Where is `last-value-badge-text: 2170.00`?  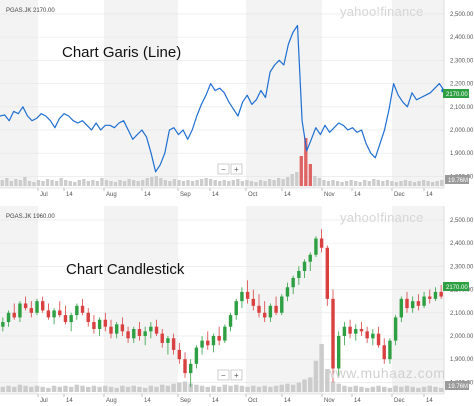 last-value-badge-text: 2170.00 is located at coordinates (457, 288).